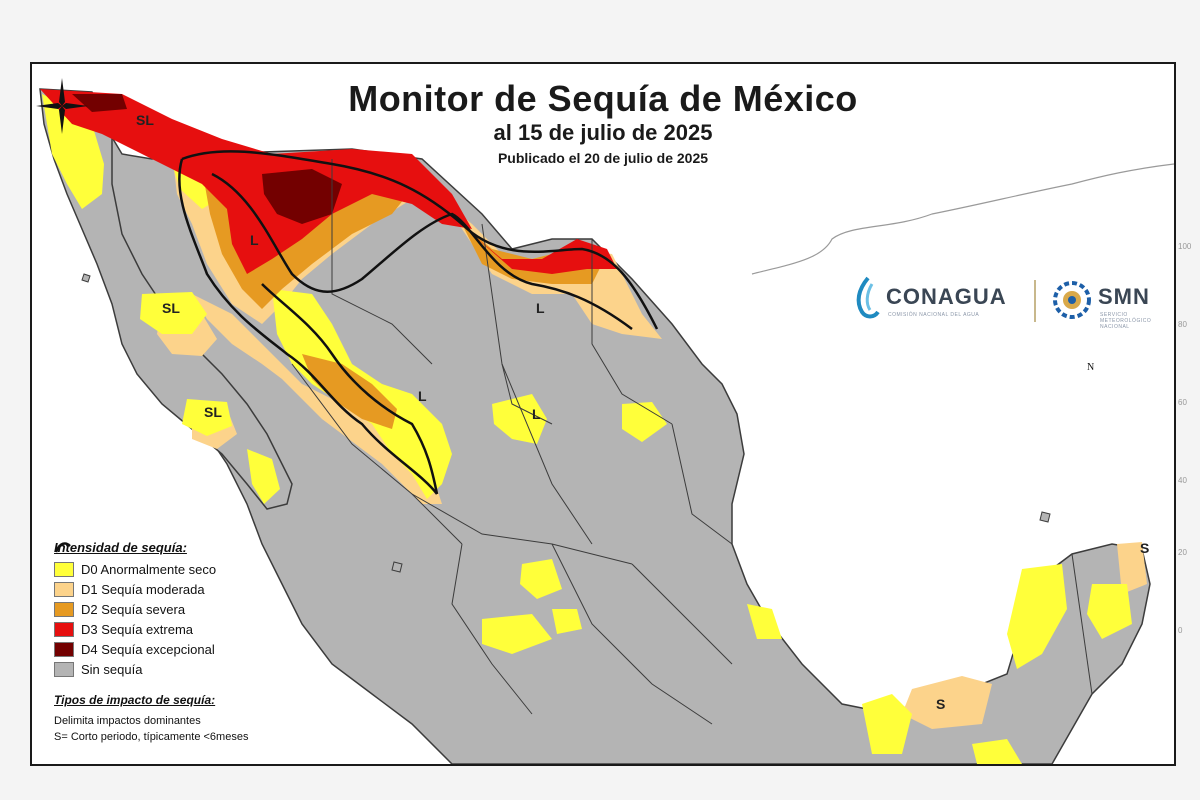  I want to click on edge-tick-label: 0, so click(1180, 630).